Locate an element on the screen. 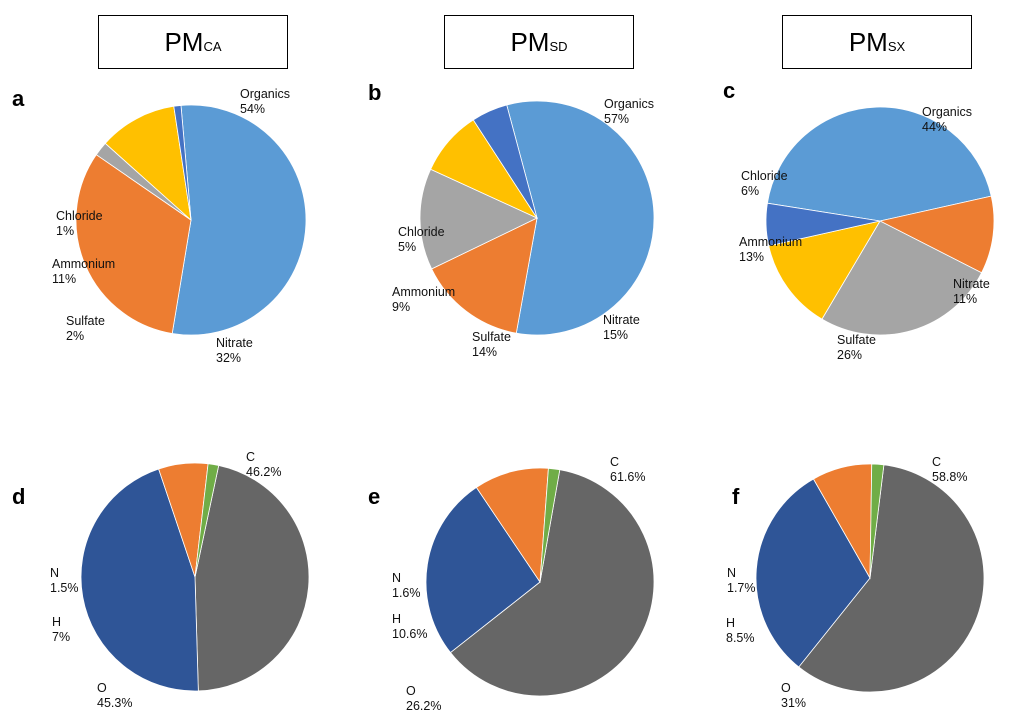 The width and height of the screenshot is (1026, 717). header-sub: CA is located at coordinates (212, 46).